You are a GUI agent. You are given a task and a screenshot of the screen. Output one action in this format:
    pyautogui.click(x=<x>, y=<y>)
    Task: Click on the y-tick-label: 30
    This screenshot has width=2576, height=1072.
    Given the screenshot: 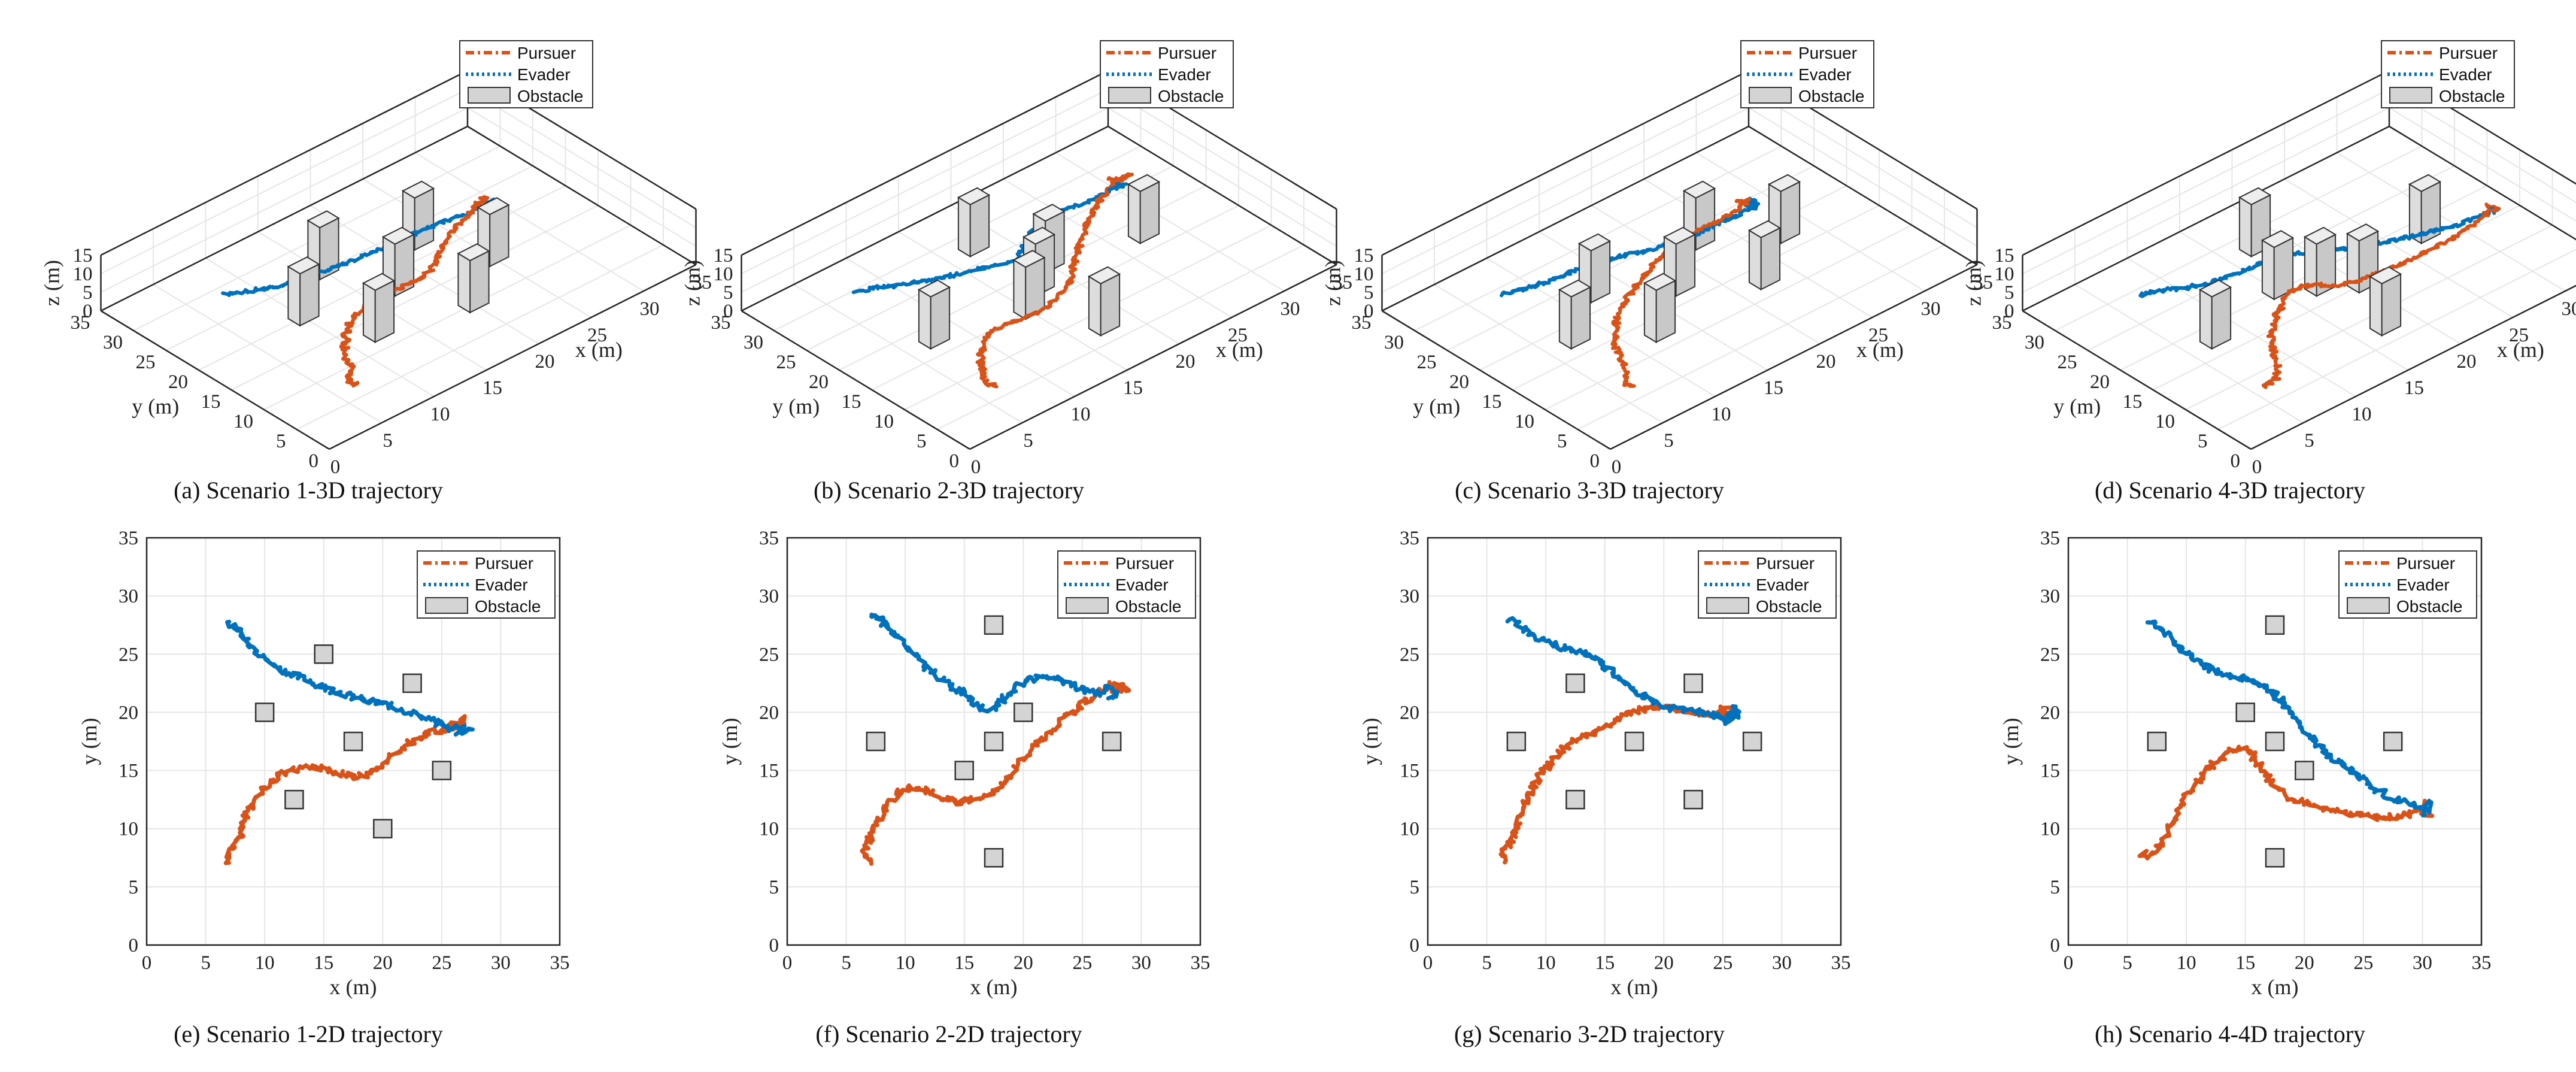 What is the action you would take?
    pyautogui.click(x=1394, y=342)
    